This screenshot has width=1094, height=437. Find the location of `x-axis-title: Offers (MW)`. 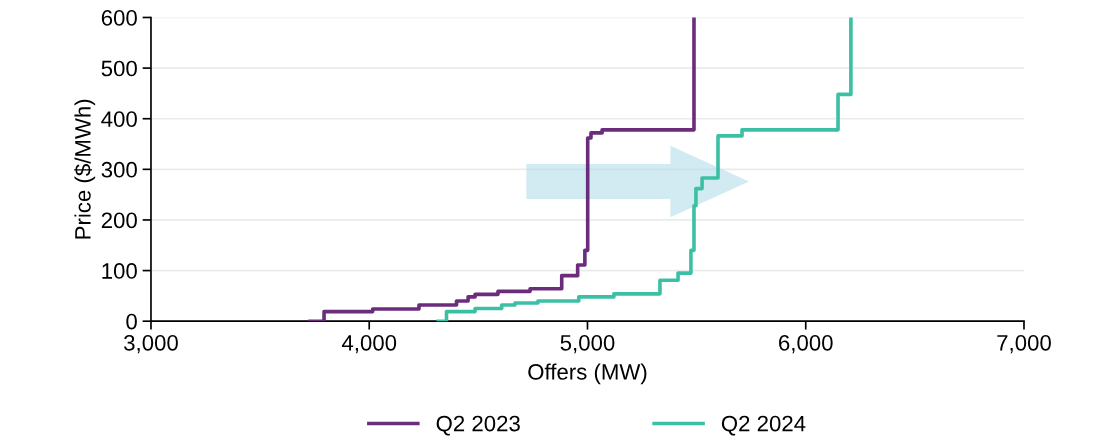

x-axis-title: Offers (MW) is located at coordinates (587, 374).